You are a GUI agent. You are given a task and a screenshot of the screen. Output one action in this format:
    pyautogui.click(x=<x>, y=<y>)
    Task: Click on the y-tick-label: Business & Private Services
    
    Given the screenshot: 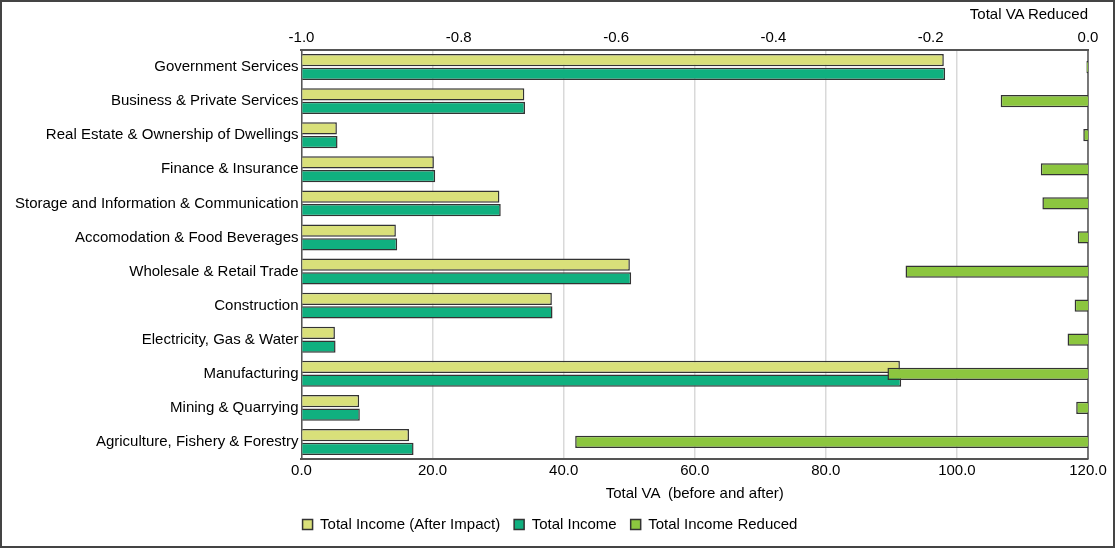 What is the action you would take?
    pyautogui.click(x=204, y=100)
    